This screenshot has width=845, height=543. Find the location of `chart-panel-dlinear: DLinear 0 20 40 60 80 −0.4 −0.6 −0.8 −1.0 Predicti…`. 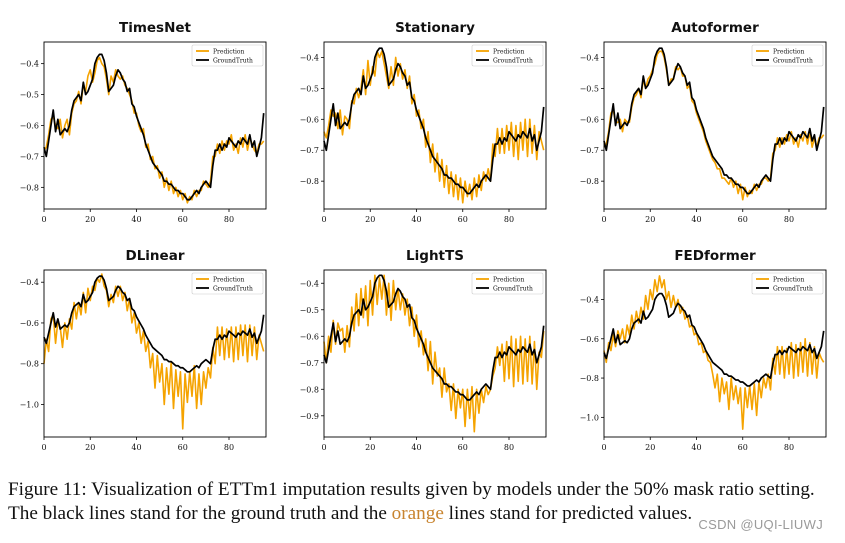

chart-panel-dlinear: DLinear 0 20 40 60 80 −0.4 −0.6 −0.8 −1.0 Predicti… is located at coordinates (143, 350).